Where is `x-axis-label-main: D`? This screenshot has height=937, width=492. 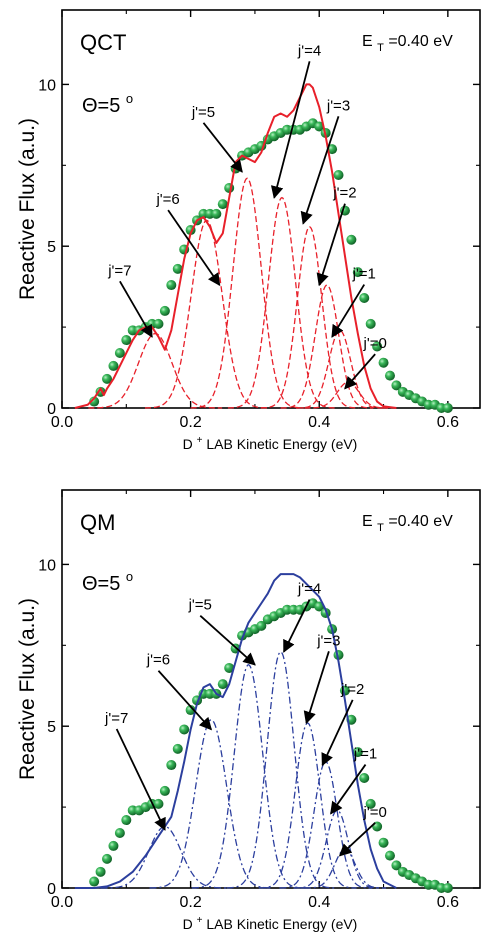
x-axis-label-main: D is located at coordinates (188, 444).